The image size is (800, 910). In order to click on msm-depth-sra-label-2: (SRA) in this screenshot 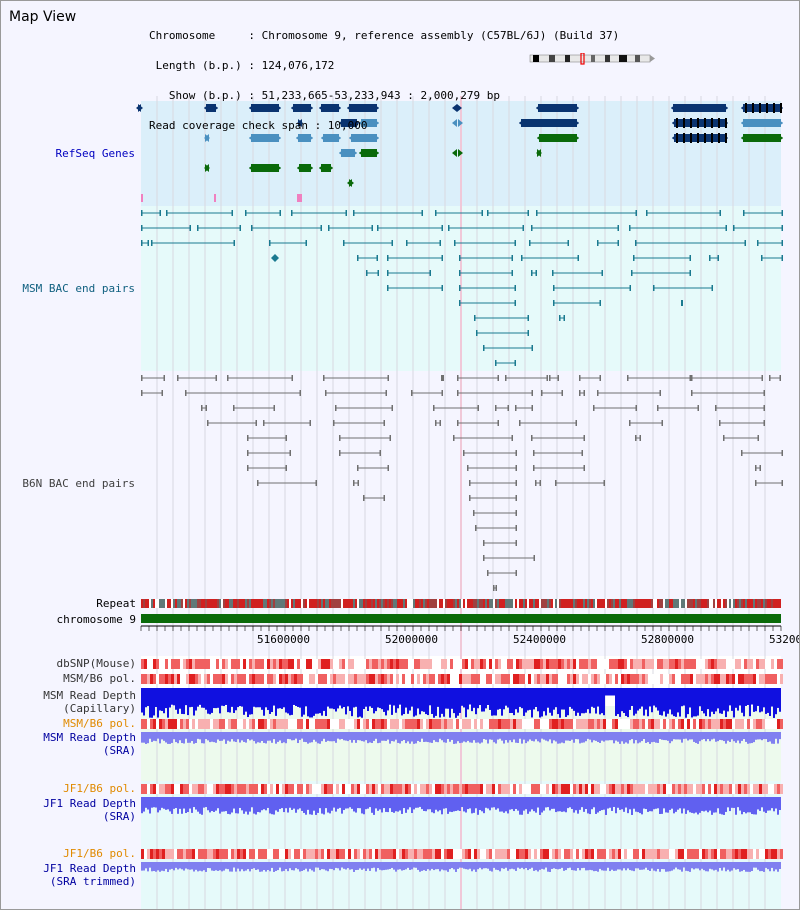, I will do `click(119, 750)`.